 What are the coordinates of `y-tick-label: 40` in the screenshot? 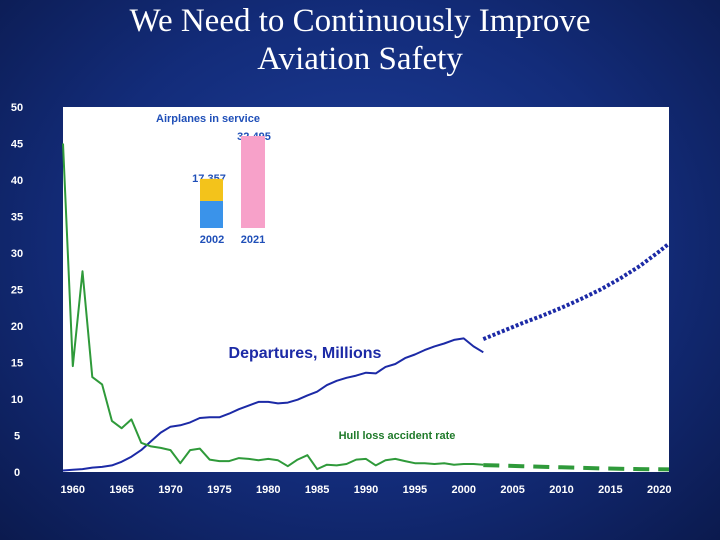 It's located at (17, 181).